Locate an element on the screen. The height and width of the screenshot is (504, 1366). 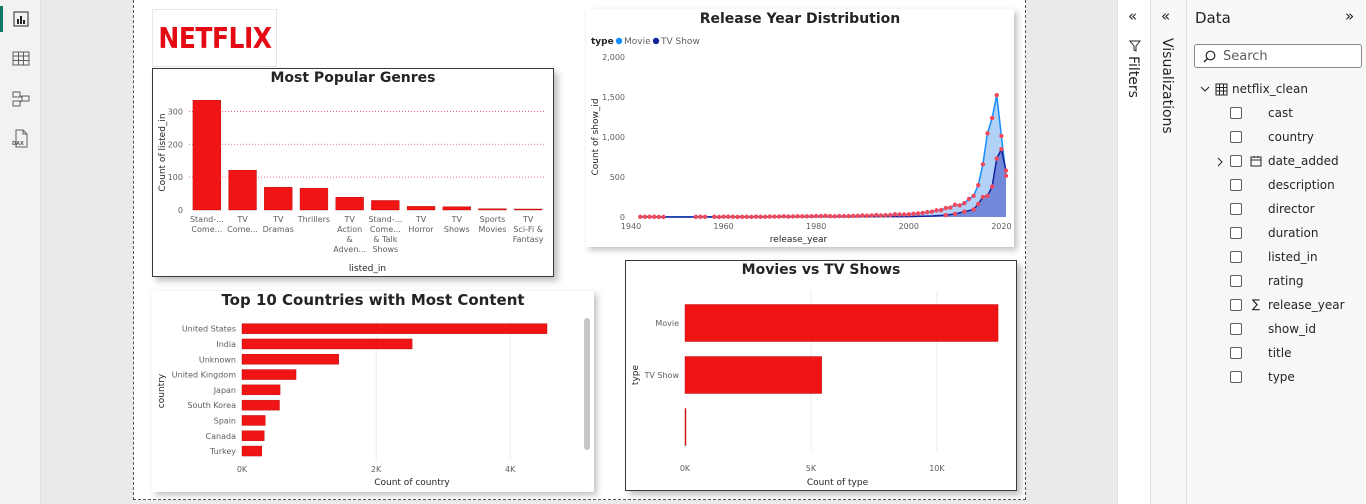
table-view-icon is located at coordinates (20, 58).